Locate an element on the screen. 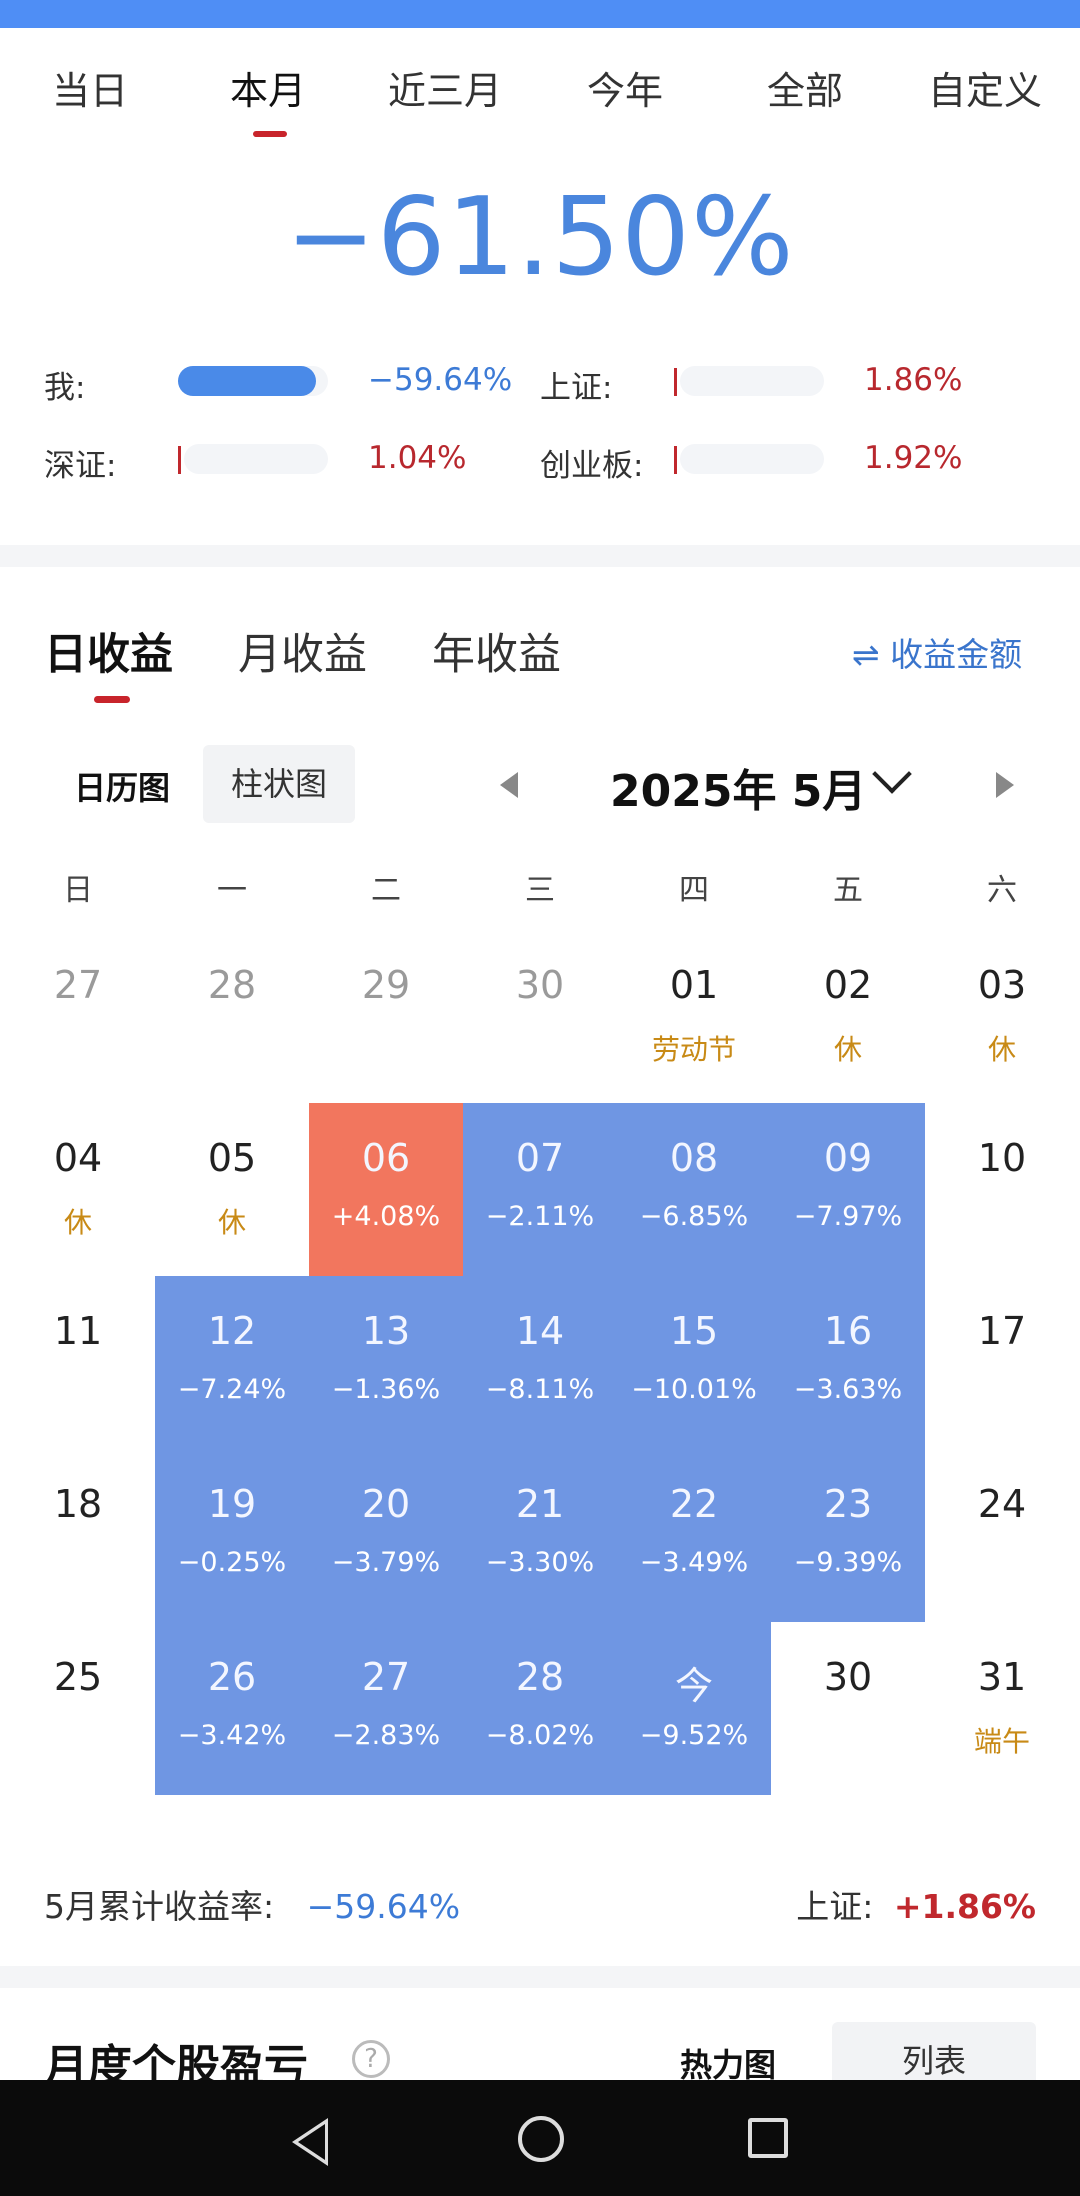 Image resolution: width=1080 pixels, height=2196 pixels. calendar-day: 20 −3.79% is located at coordinates (386, 1535).